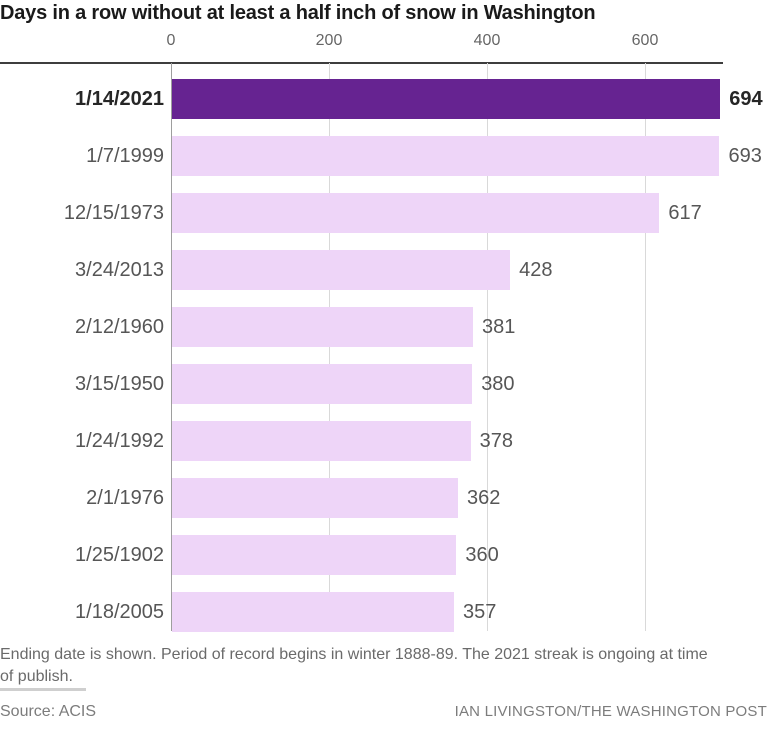  I want to click on bar-row-1-25-1902: 1/25/1902 360, so click(383, 546).